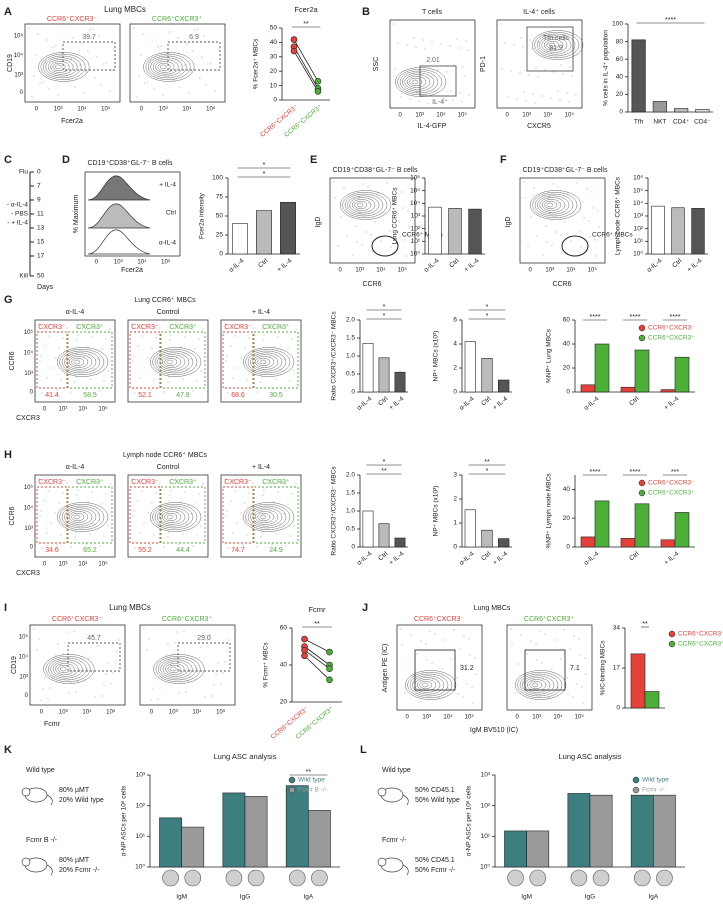 This screenshot has height=922, width=723. Describe the element at coordinates (94, 638) in the screenshot. I see `label: 45.7` at that location.